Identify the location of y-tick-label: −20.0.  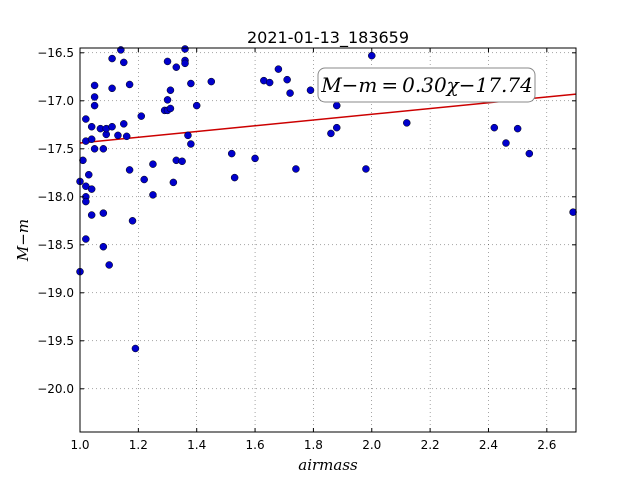
(55, 389).